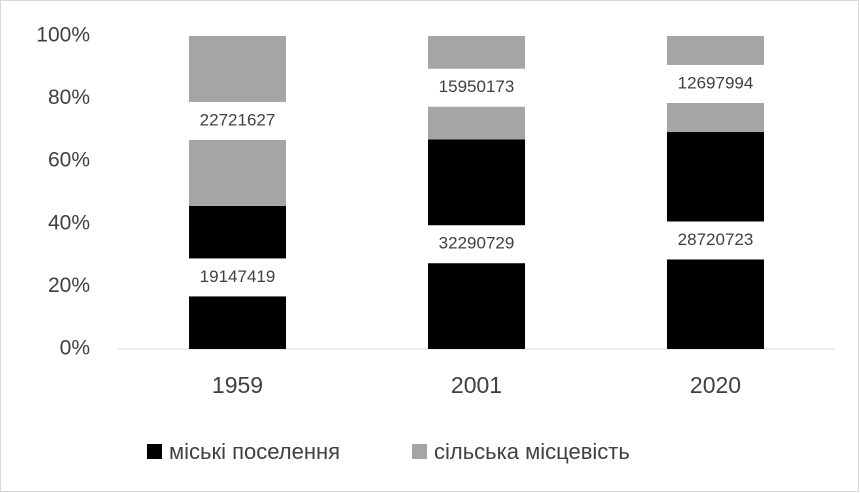 The image size is (860, 493). I want to click on x-tick-label: 2001, so click(476, 385).